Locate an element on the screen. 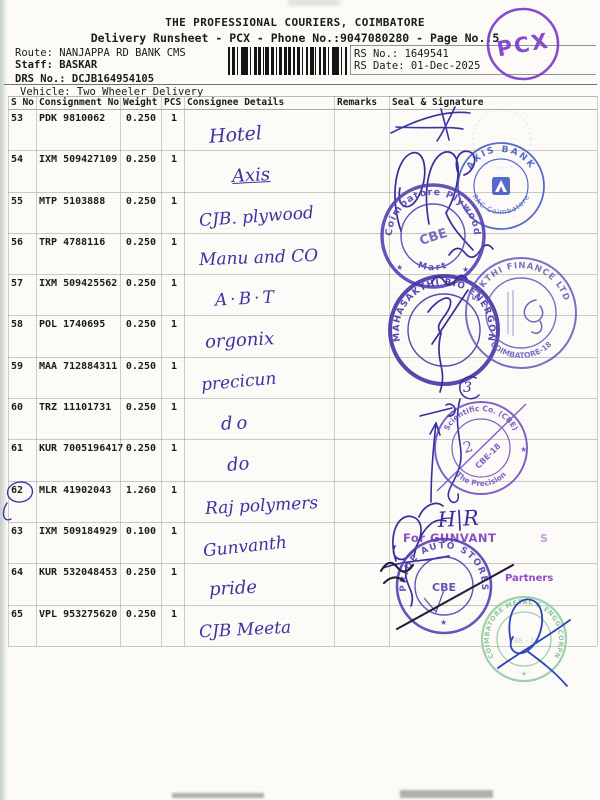 This screenshot has height=800, width=600. table-row: 57 IXM 509425562 0.250 1 A·B·T is located at coordinates (302, 295).